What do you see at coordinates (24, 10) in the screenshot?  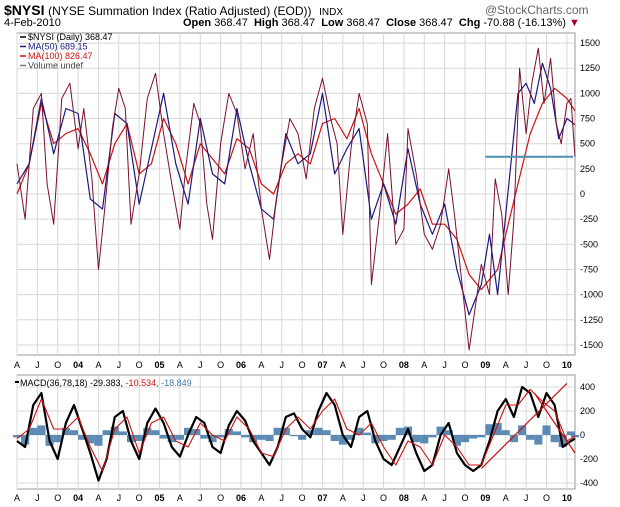 I see `symbol: $NYSI` at bounding box center [24, 10].